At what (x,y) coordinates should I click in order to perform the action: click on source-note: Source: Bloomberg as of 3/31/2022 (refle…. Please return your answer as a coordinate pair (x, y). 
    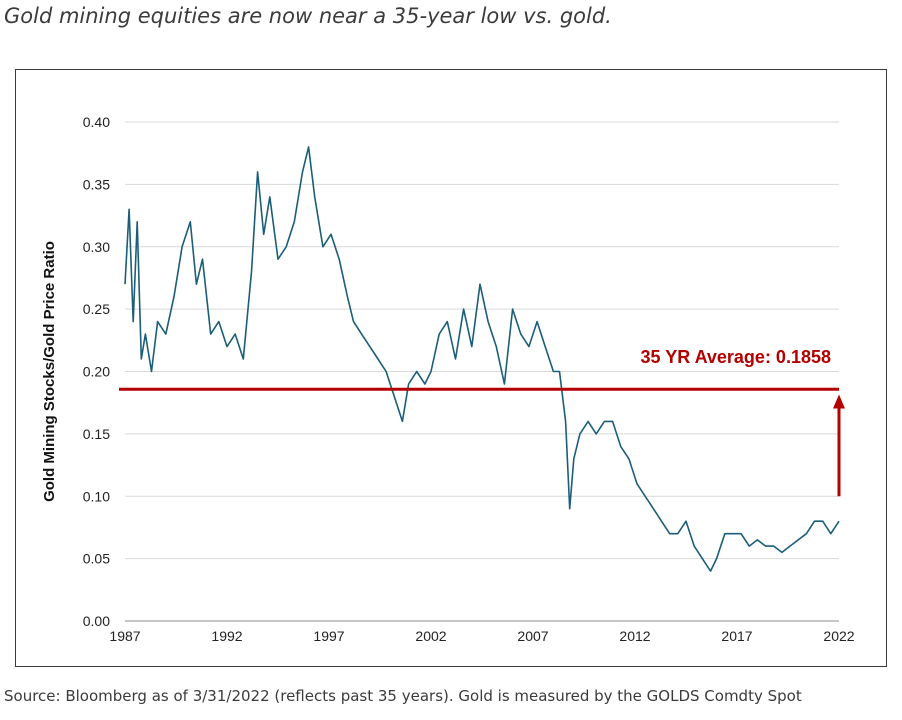
    Looking at the image, I should click on (403, 696).